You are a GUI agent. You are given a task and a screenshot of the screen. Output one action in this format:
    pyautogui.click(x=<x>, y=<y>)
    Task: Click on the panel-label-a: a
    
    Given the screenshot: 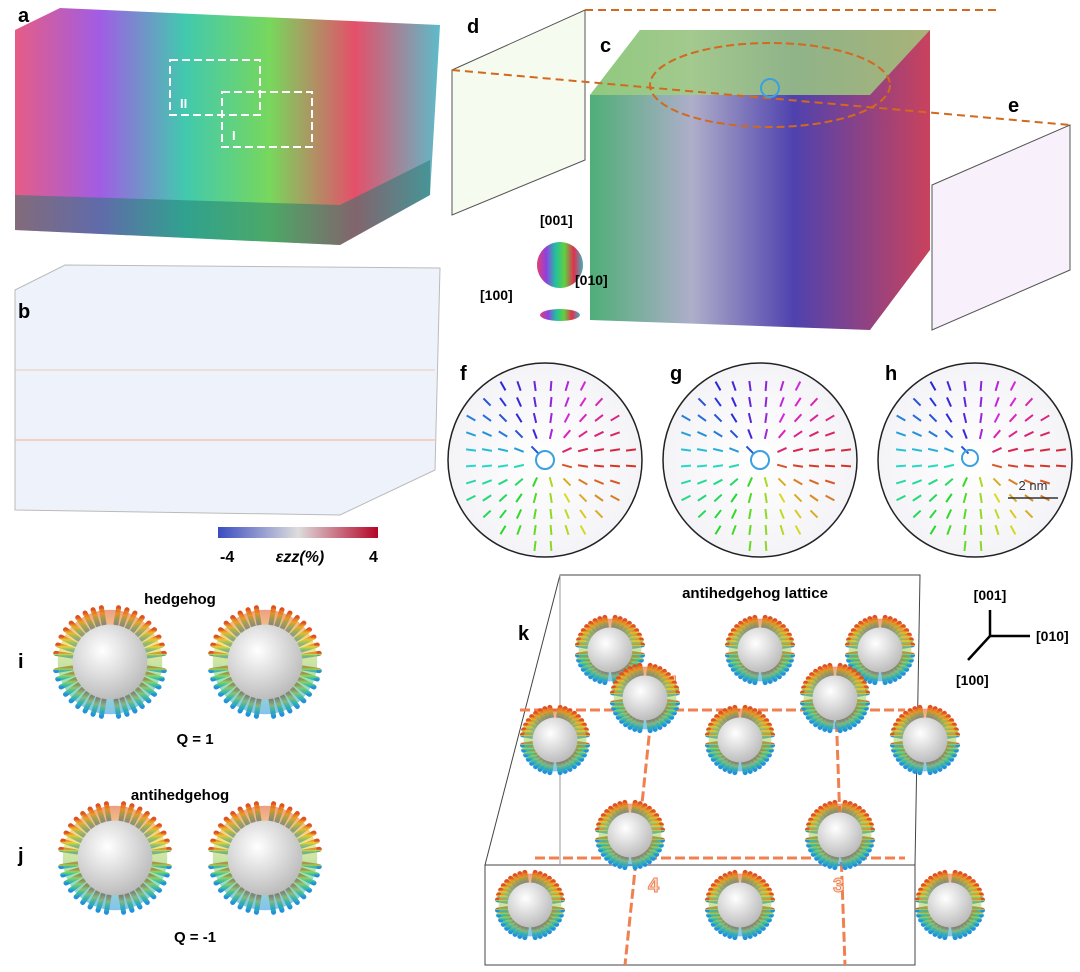 What is the action you would take?
    pyautogui.click(x=24, y=16)
    